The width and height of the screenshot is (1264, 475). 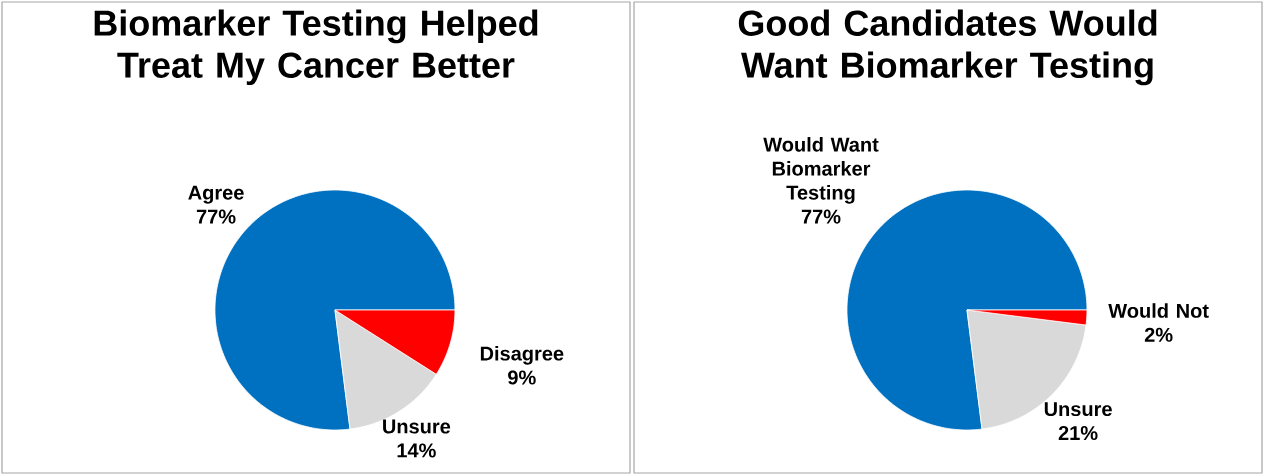 What do you see at coordinates (216, 194) in the screenshot?
I see `slice-label: Agree` at bounding box center [216, 194].